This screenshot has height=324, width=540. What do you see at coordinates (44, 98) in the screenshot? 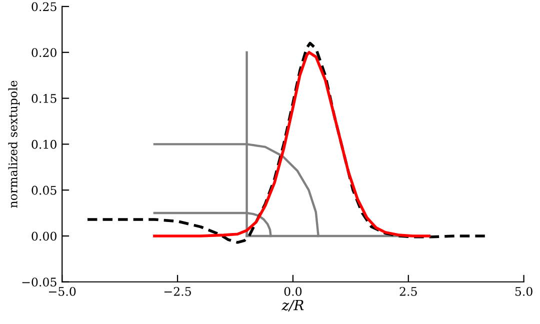
I see `y-tick-label: 0.15` at bounding box center [44, 98].